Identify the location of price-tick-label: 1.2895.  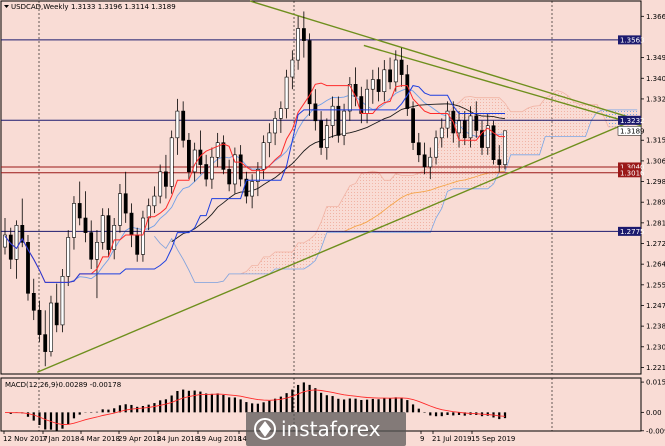
(655, 203).